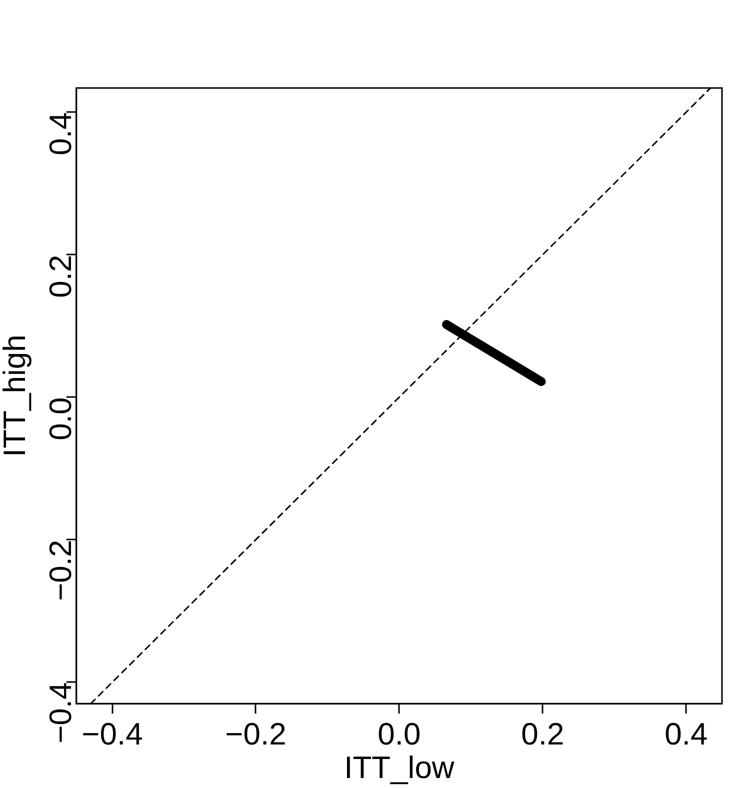 The height and width of the screenshot is (788, 738). What do you see at coordinates (399, 734) in the screenshot?
I see `x-tick-label: 0.0` at bounding box center [399, 734].